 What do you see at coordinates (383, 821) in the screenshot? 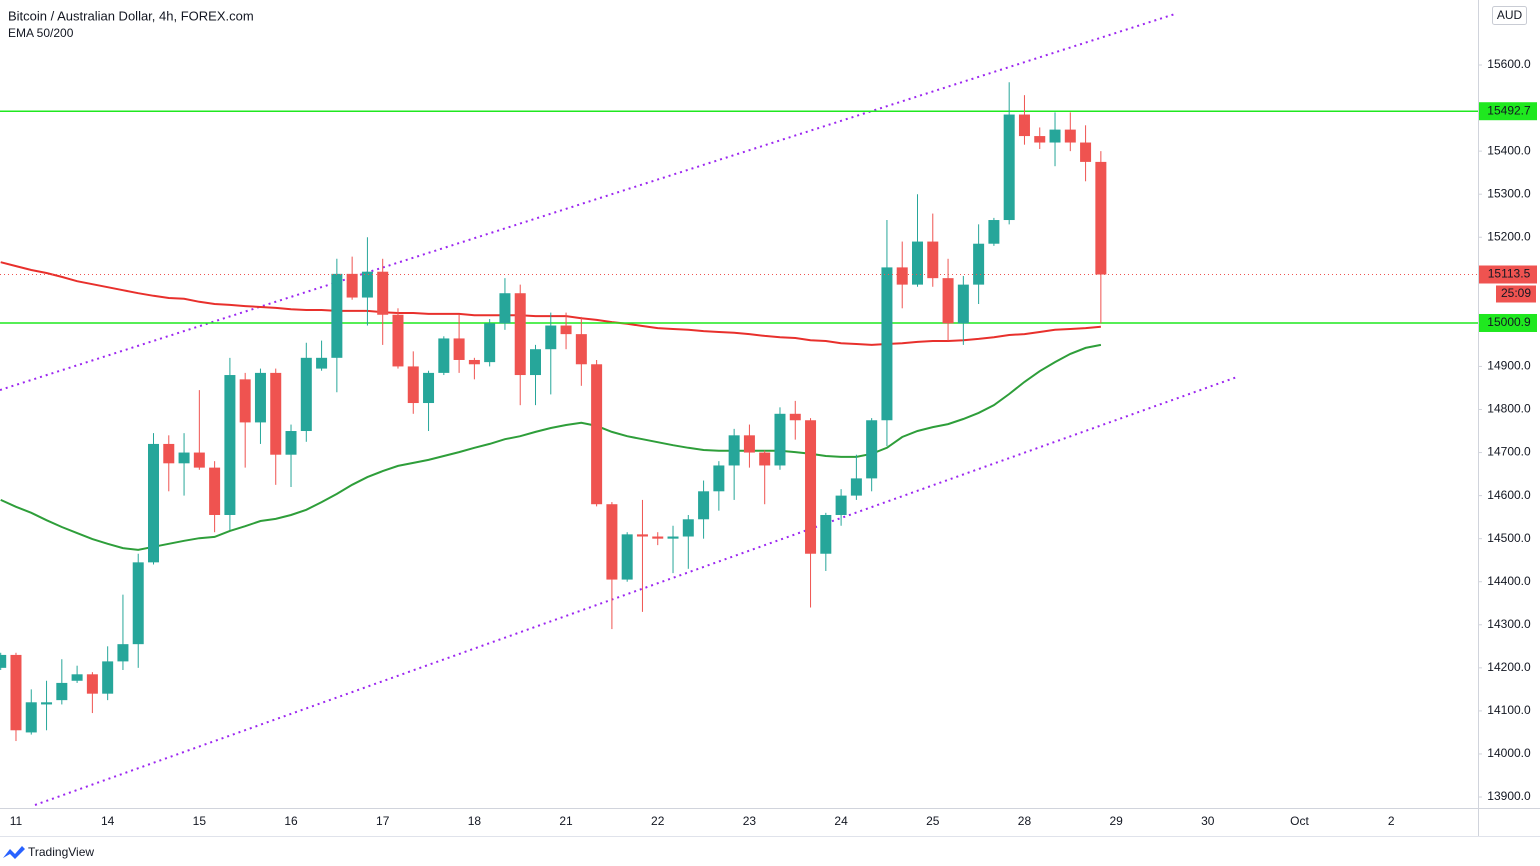
I see `x-tick-label: 17` at bounding box center [383, 821].